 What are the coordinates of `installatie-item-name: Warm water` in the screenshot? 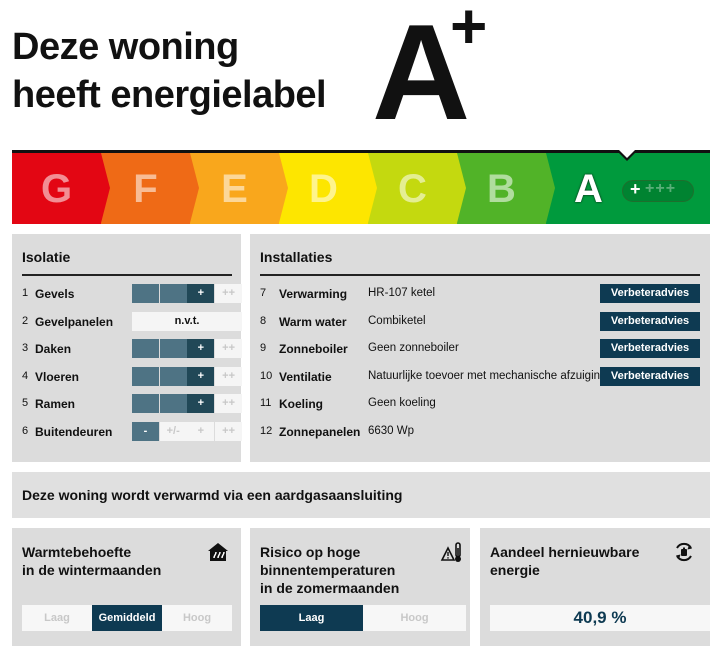 It's located at (313, 321).